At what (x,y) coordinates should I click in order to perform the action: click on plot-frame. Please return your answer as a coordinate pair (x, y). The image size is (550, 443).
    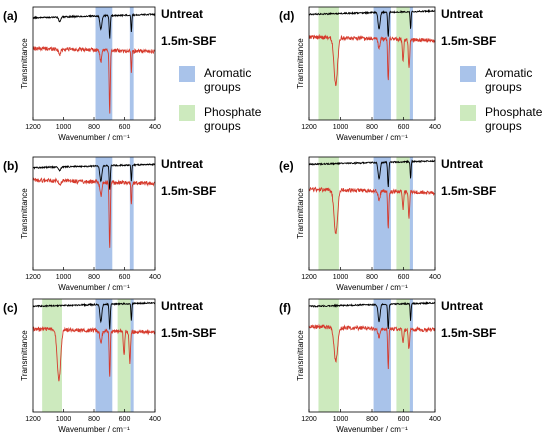
    Looking at the image, I should click on (94, 63).